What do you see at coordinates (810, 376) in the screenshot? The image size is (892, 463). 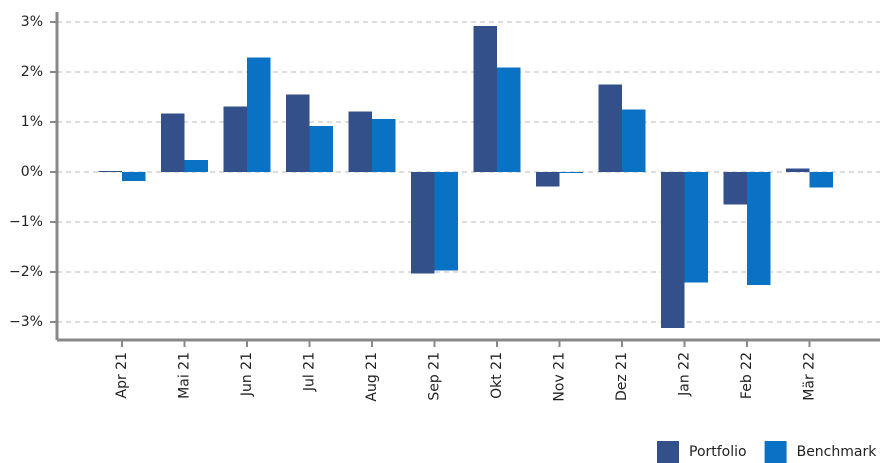 I see `x-tick-label: Mär 22` at bounding box center [810, 376].